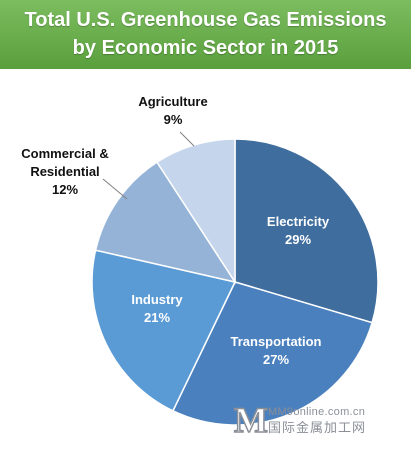  I want to click on pie-slice-commercial-residential, so click(165, 222).